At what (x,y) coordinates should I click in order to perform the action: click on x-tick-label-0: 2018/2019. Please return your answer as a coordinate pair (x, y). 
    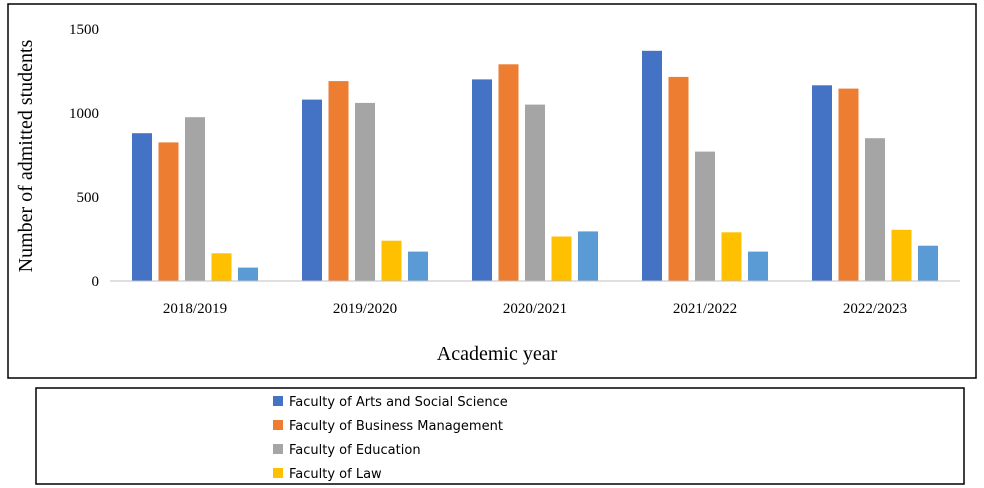
    Looking at the image, I should click on (195, 309).